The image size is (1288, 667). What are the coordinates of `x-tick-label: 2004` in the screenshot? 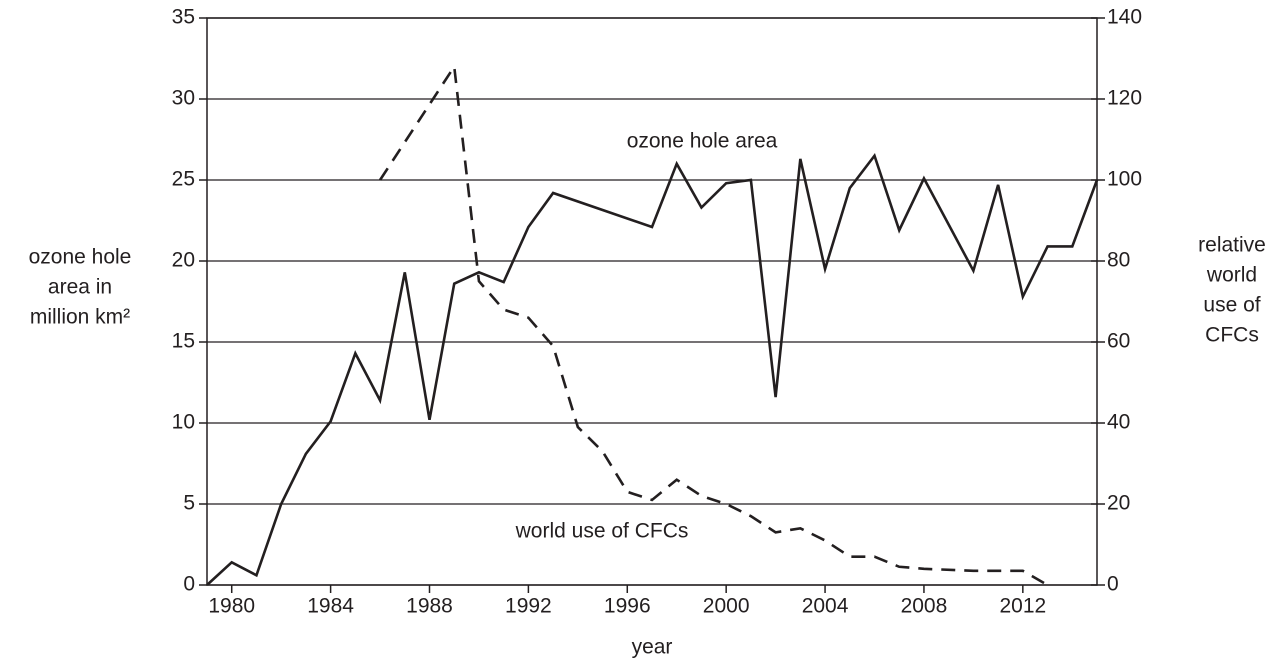 It's located at (825, 606).